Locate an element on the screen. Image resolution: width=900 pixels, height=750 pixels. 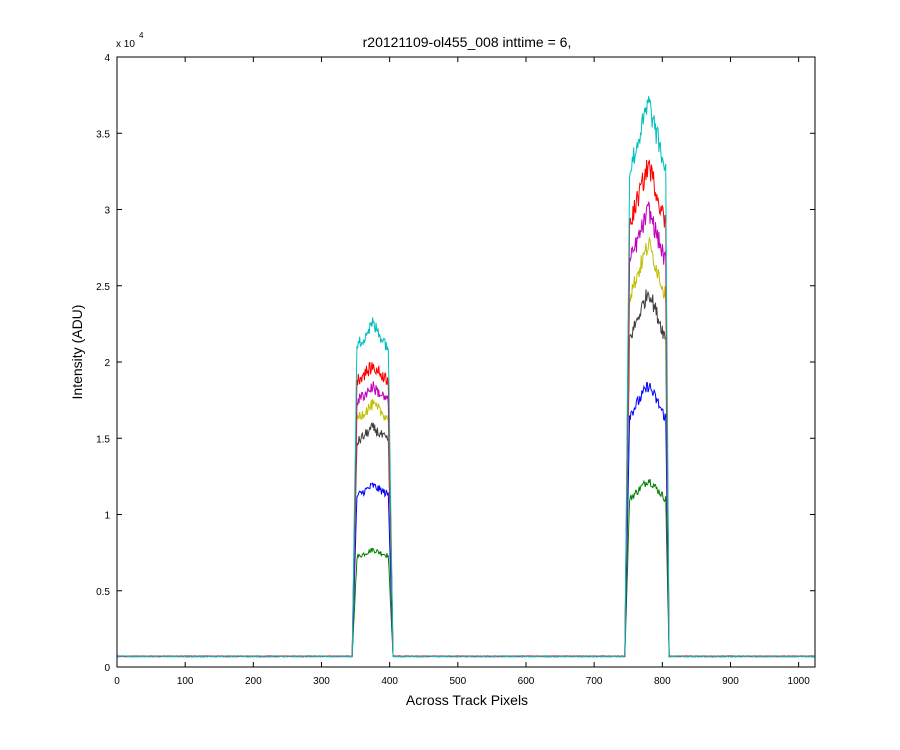
y-exponent-power: 4 is located at coordinates (141, 35).